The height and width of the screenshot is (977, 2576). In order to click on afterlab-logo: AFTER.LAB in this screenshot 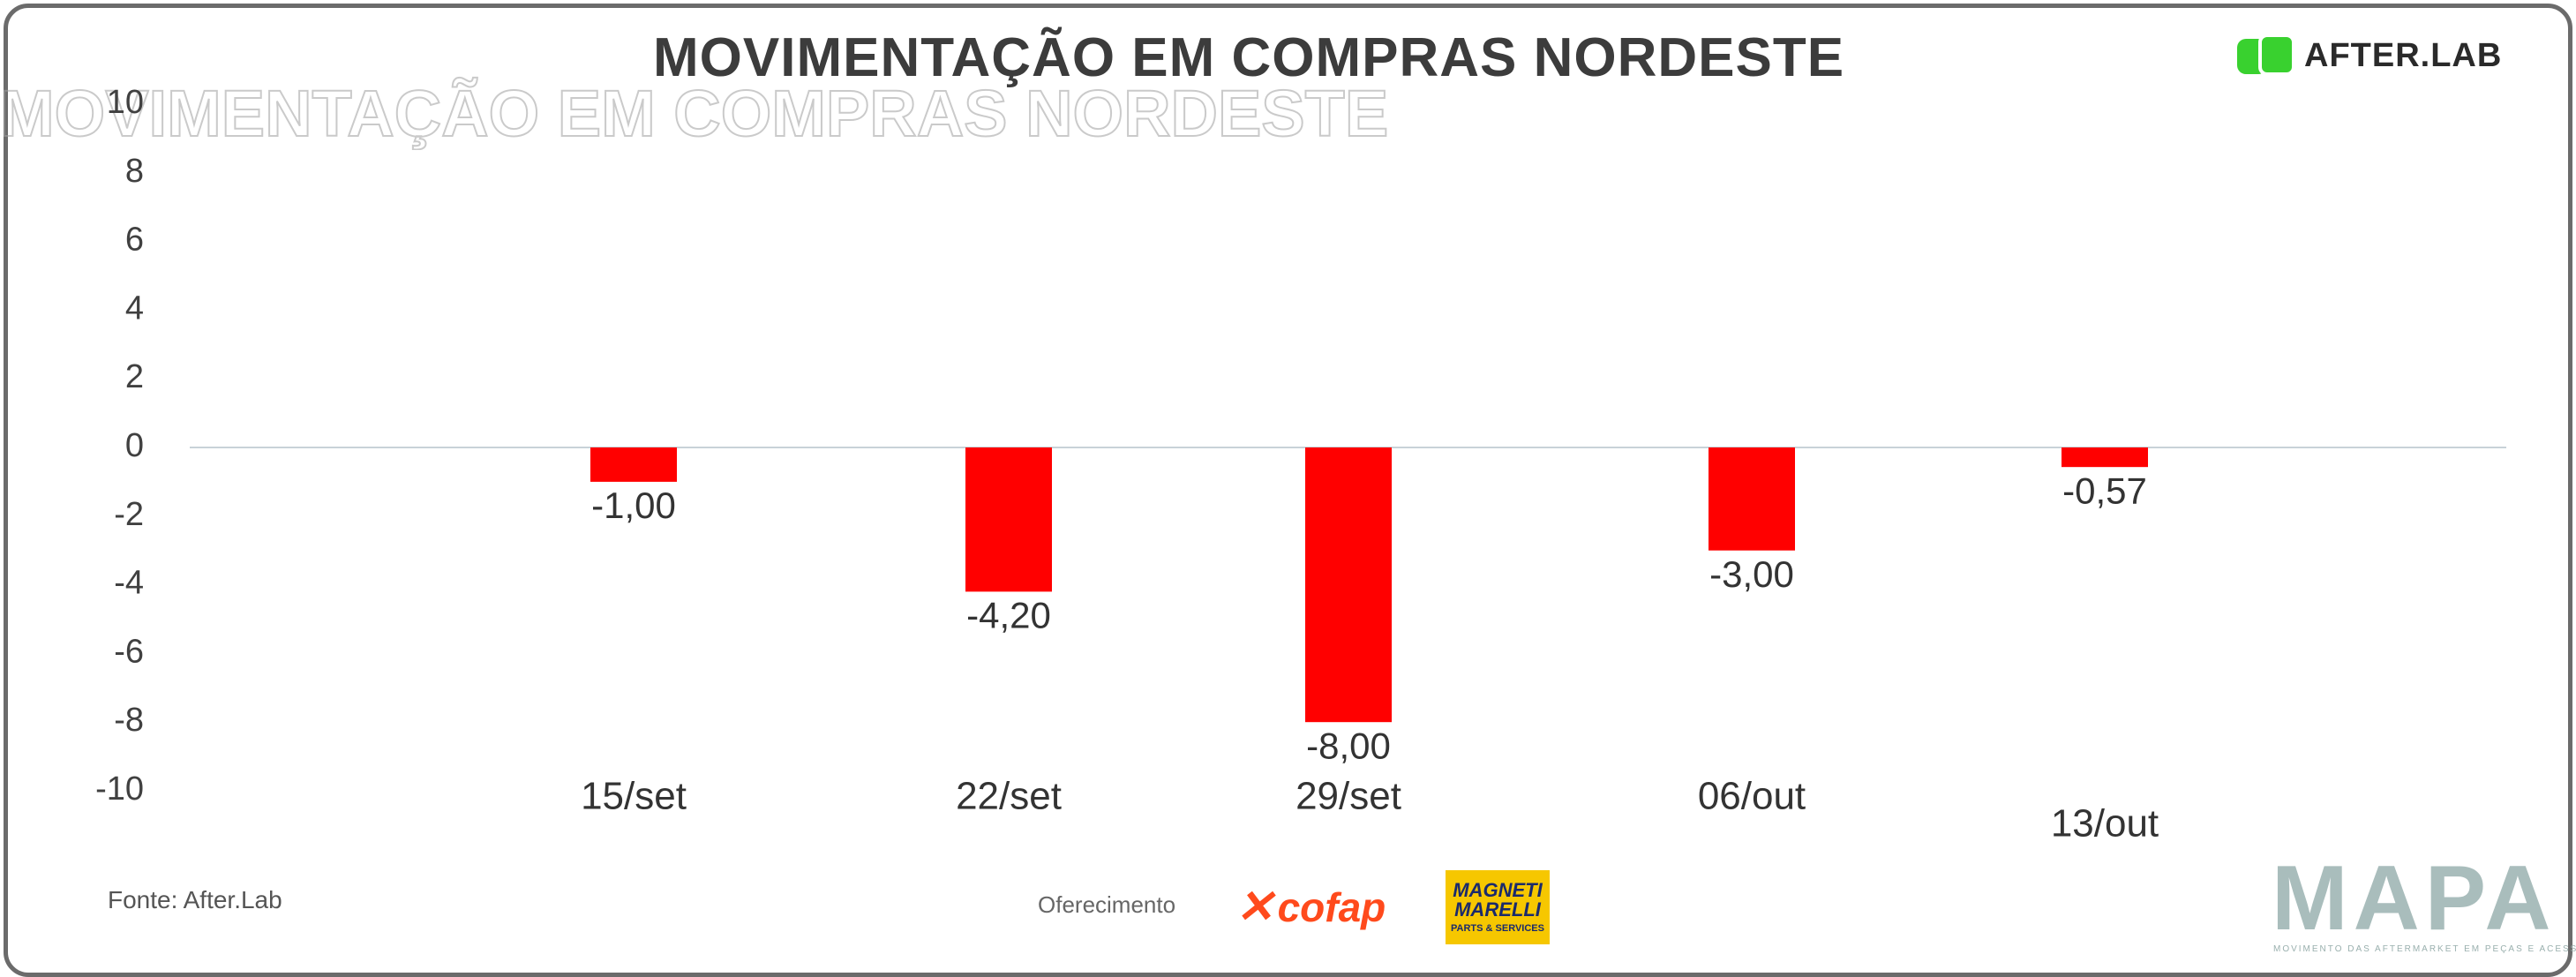, I will do `click(2369, 56)`.